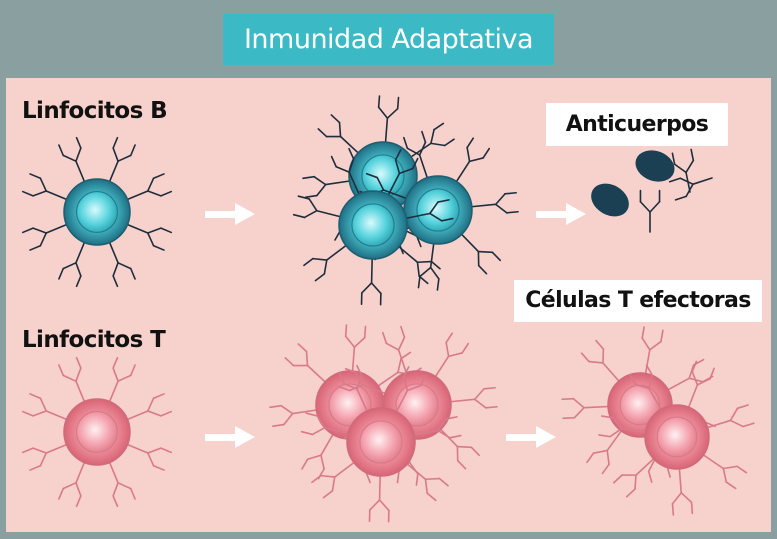 The height and width of the screenshot is (539, 777). Describe the element at coordinates (97, 212) in the screenshot. I see `b-cell-single` at that location.